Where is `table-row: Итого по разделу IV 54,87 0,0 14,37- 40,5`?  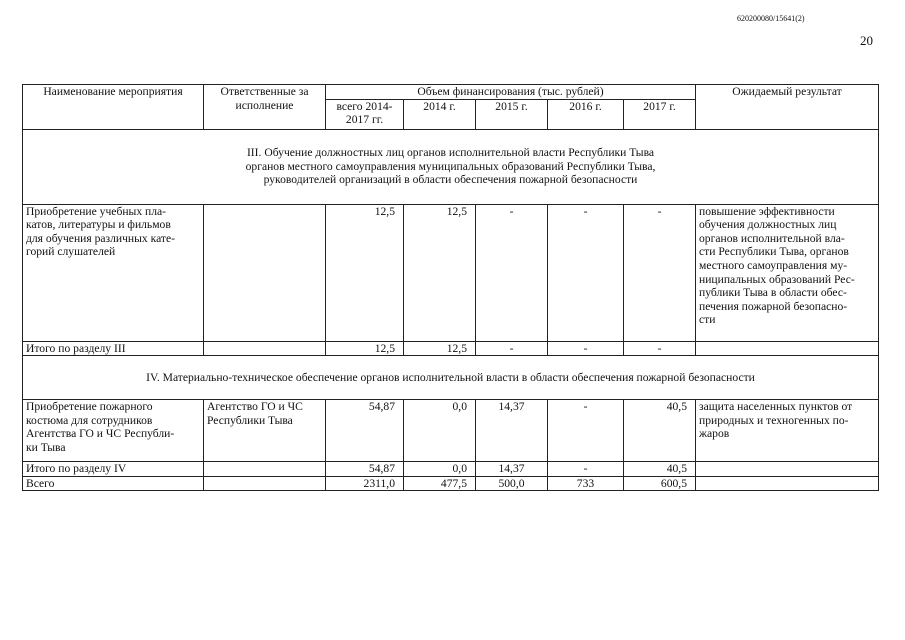 table-row: Итого по разделу IV 54,87 0,0 14,37- 40,5 is located at coordinates (450, 469).